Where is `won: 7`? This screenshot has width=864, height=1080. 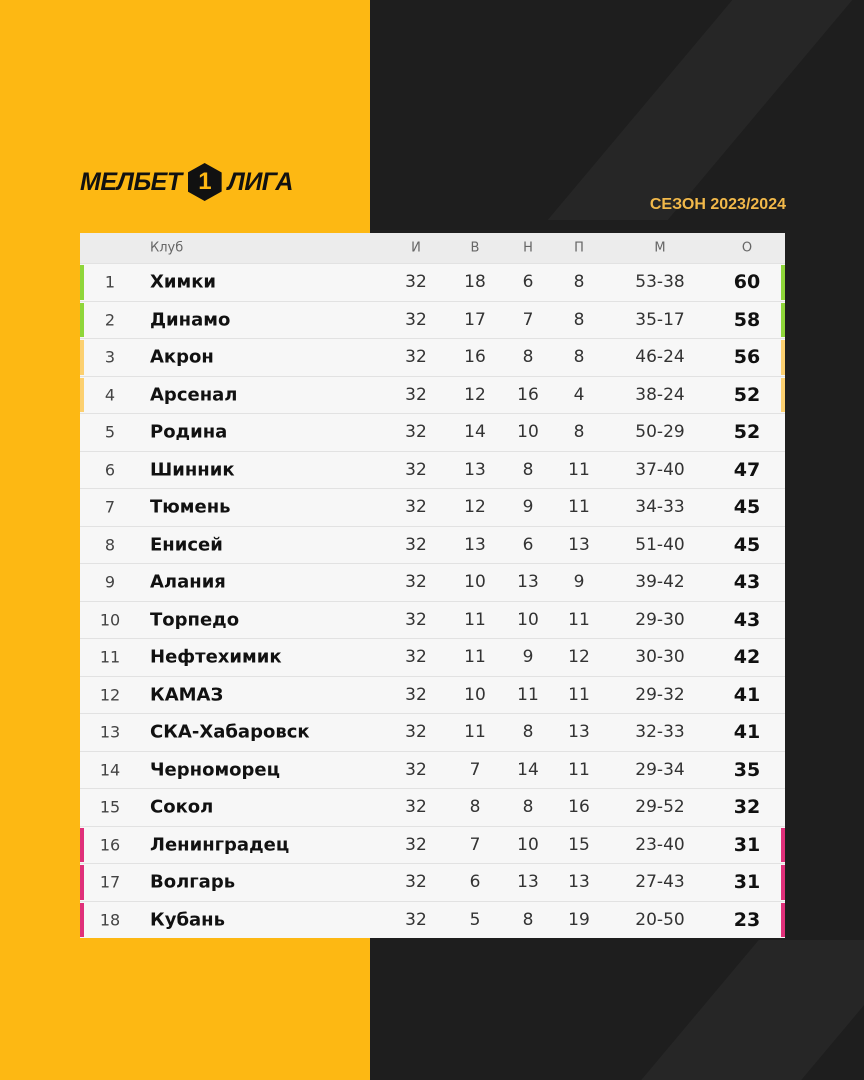 won: 7 is located at coordinates (475, 844).